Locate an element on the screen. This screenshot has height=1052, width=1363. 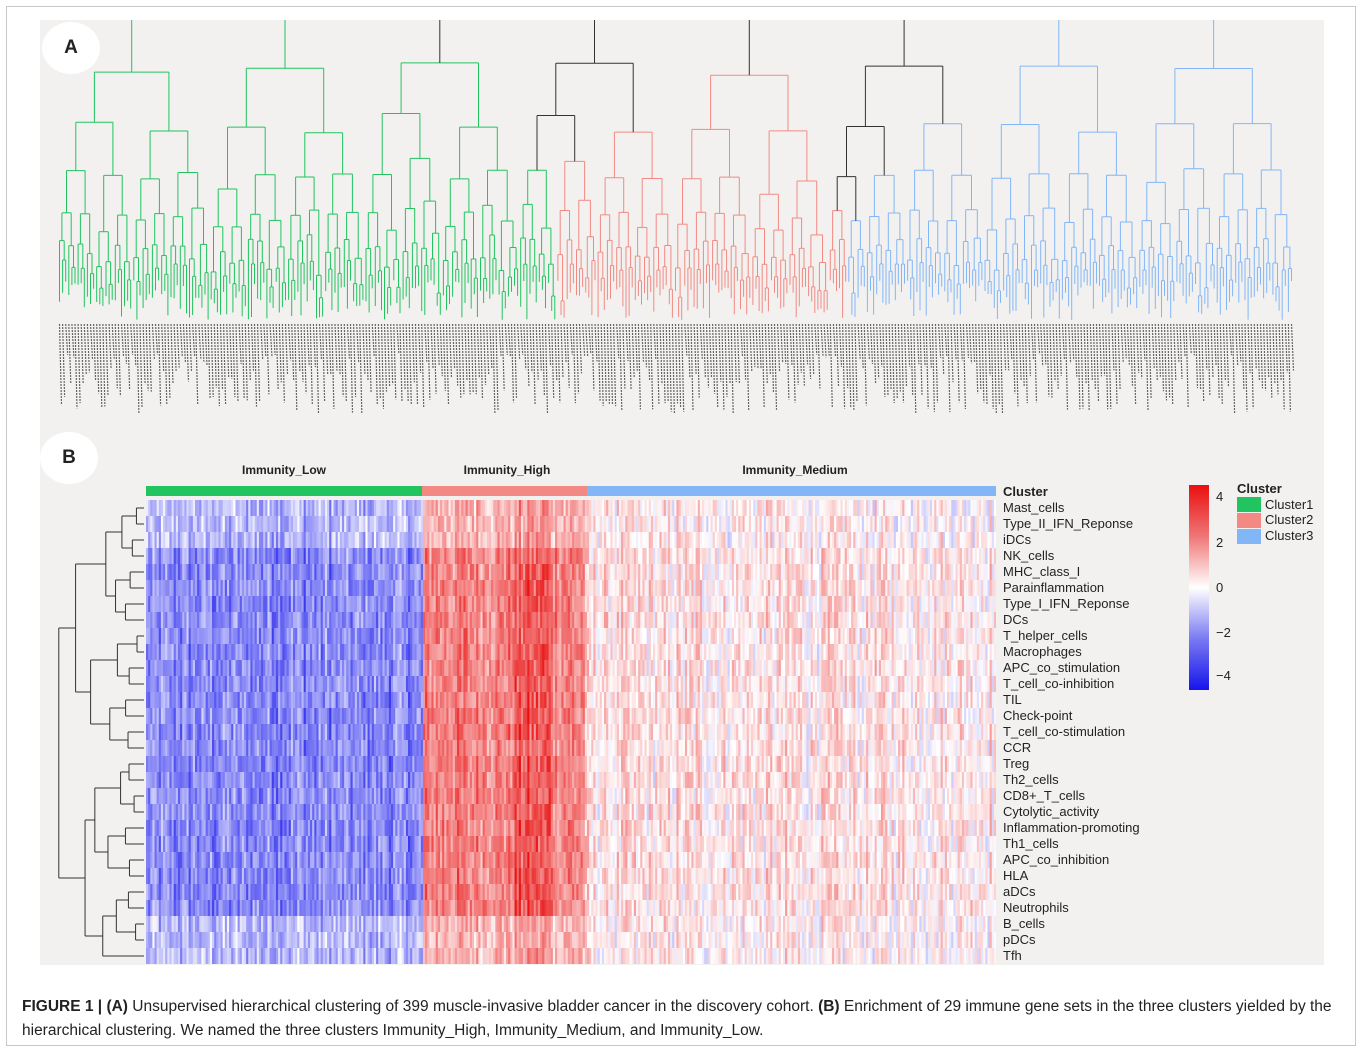
cluster1-annotation-bar is located at coordinates (284, 491).